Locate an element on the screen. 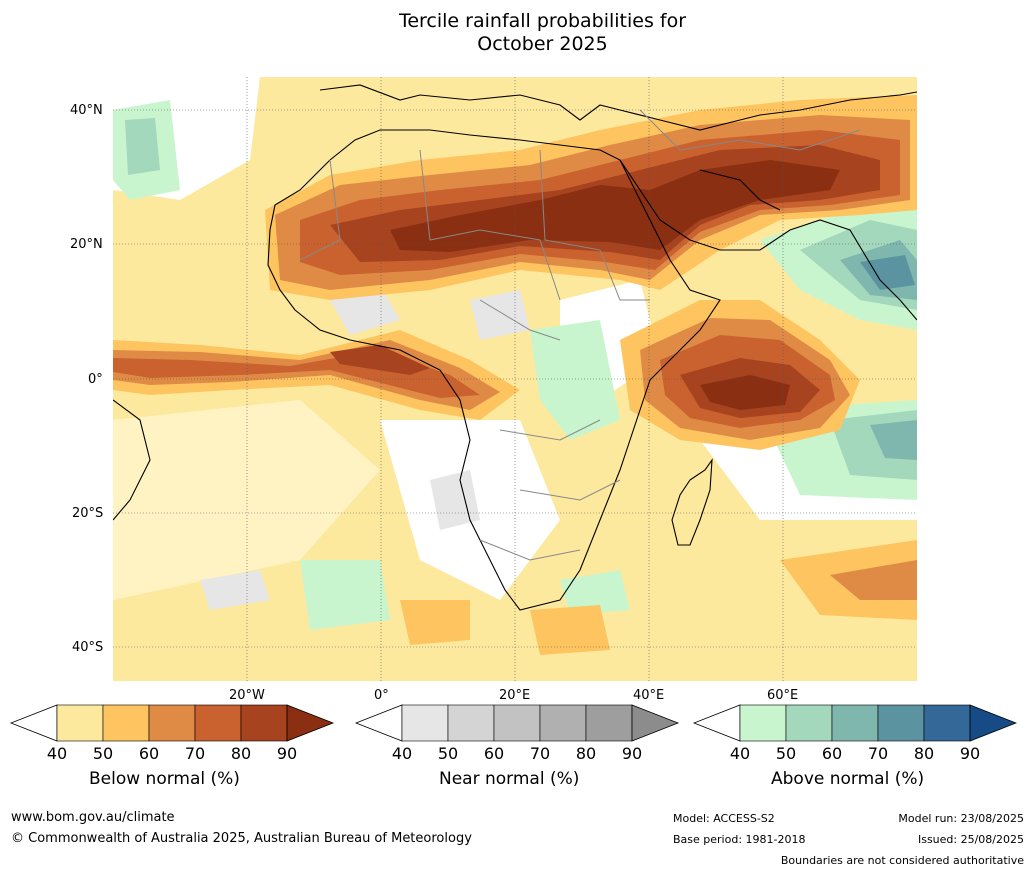 This screenshot has width=1035, height=873. footer-model-run: Model run: 23/08/2025 is located at coordinates (961, 818).